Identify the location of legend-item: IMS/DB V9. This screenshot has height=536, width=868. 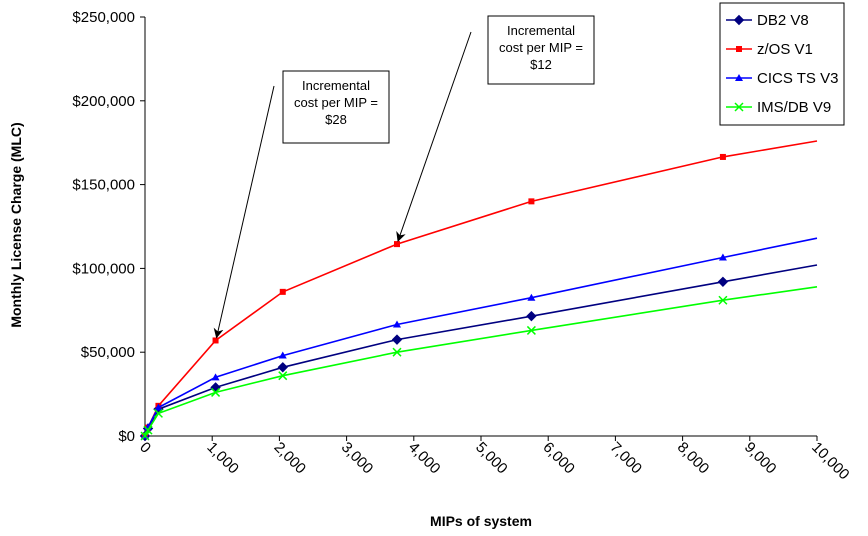
(778, 107).